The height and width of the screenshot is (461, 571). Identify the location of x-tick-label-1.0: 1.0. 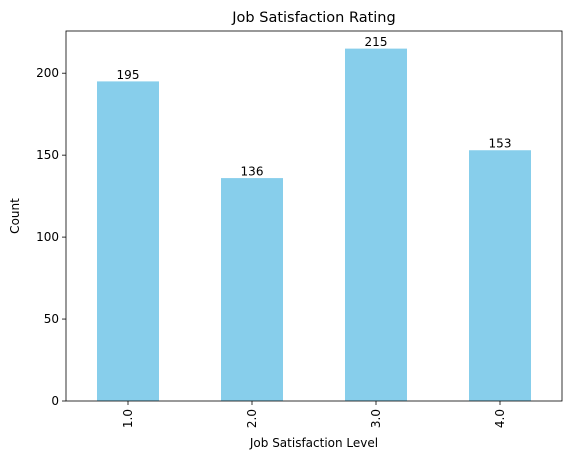
(128, 418).